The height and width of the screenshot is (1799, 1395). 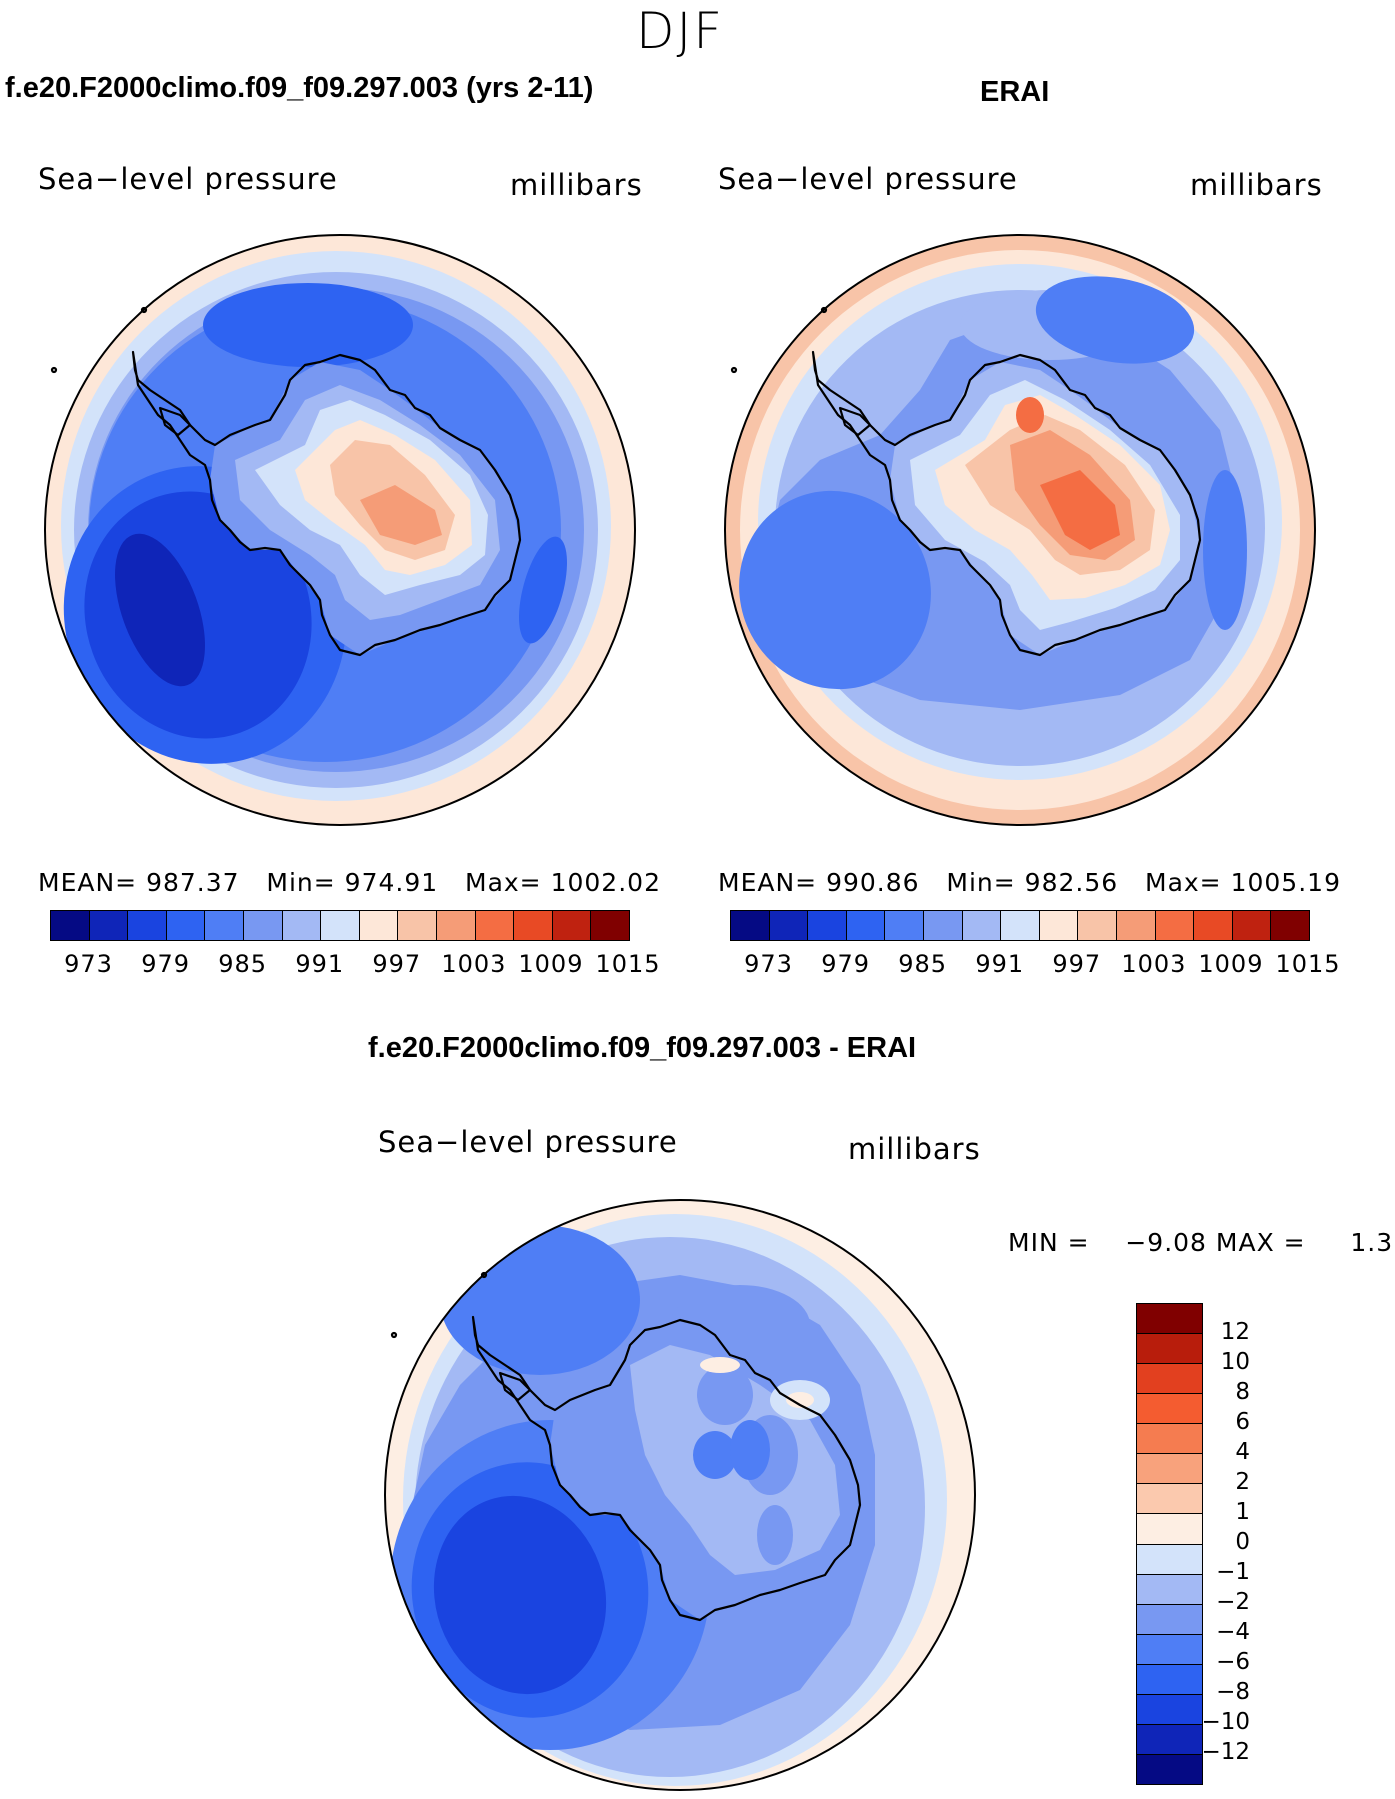 What do you see at coordinates (320, 964) in the screenshot?
I see `colorbar-tick-label: 991` at bounding box center [320, 964].